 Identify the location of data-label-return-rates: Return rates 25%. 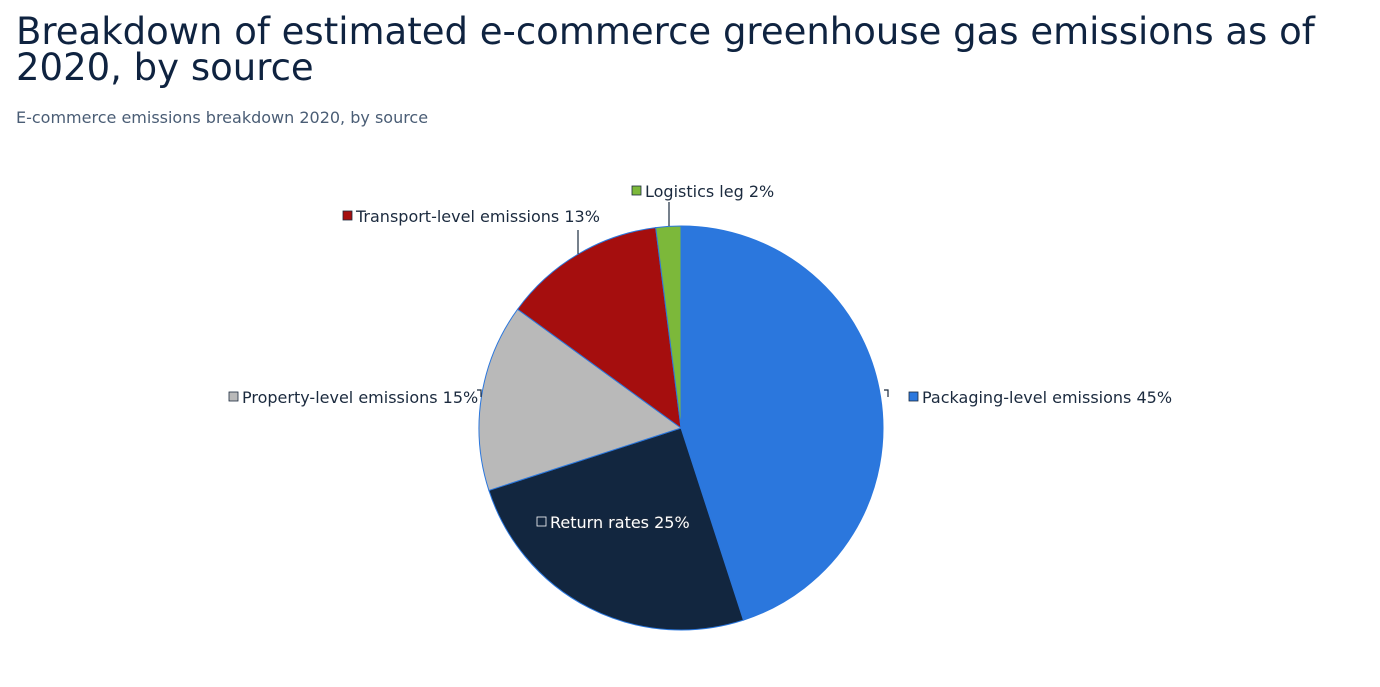
(620, 522).